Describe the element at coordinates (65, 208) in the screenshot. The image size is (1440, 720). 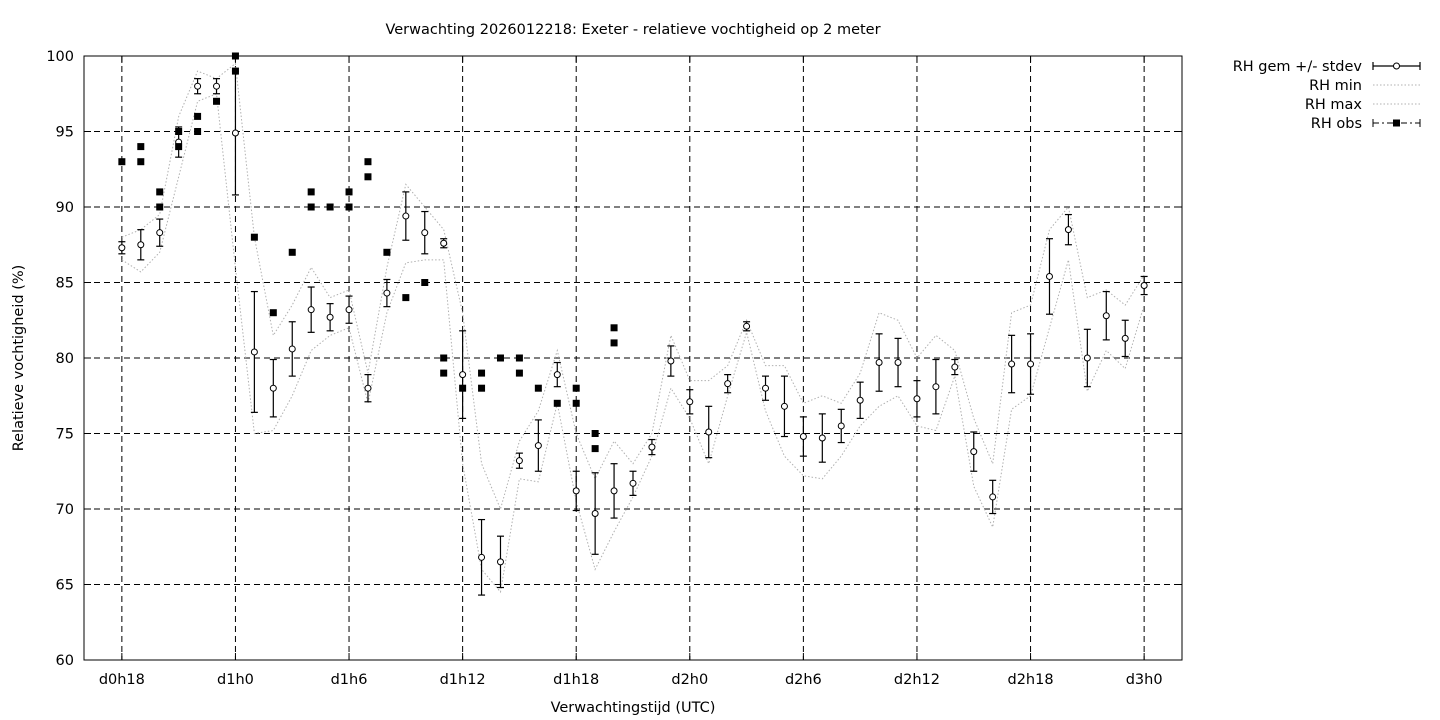
I see `y-tick-label: 90` at that location.